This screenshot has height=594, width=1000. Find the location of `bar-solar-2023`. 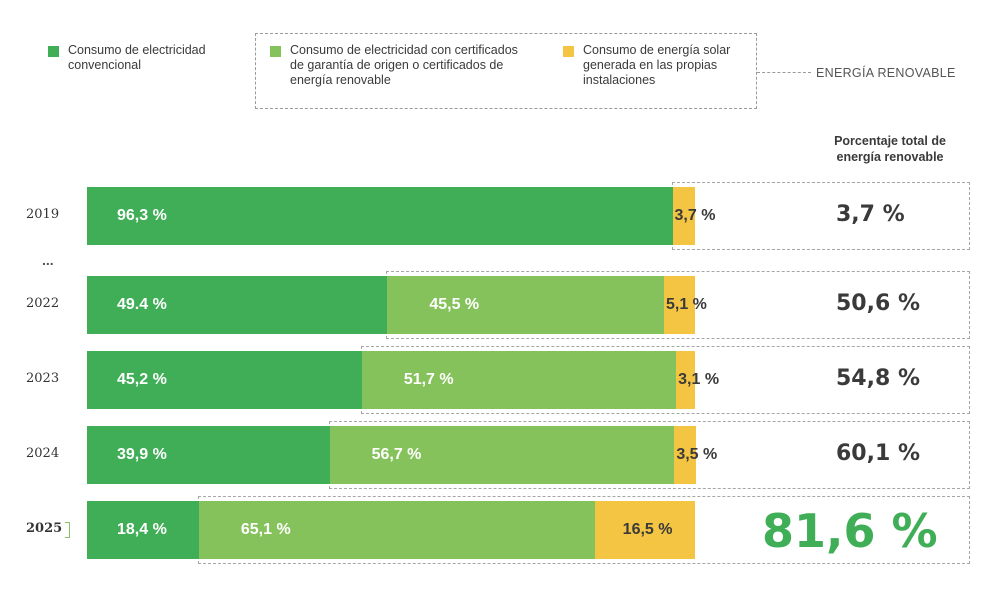

bar-solar-2023 is located at coordinates (685, 380).